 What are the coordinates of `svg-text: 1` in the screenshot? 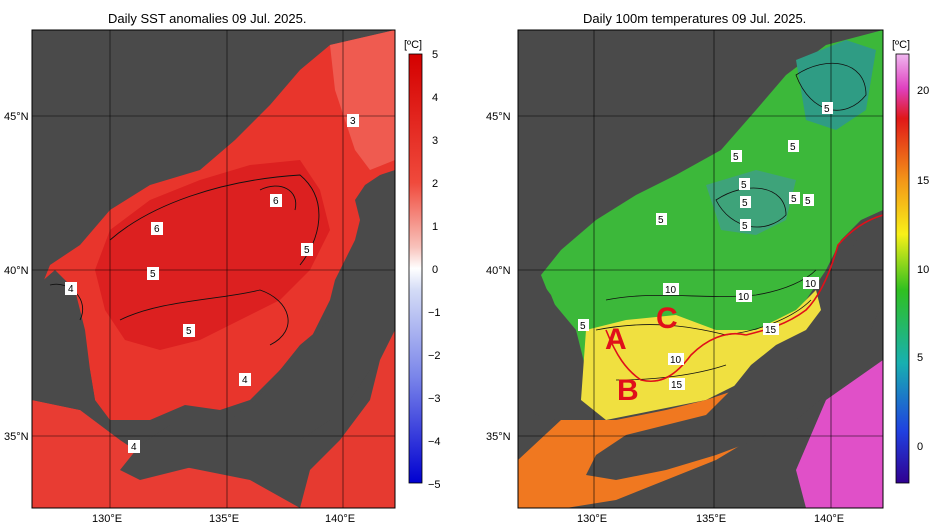 It's located at (435, 227).